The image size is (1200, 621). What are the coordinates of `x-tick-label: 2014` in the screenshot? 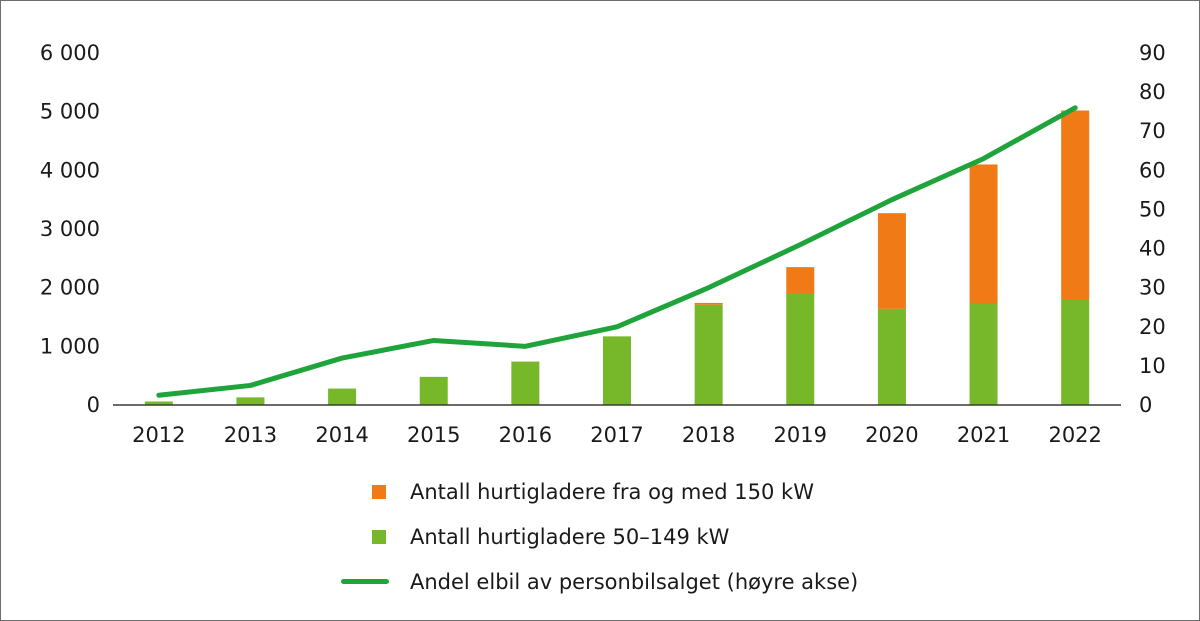 It's located at (341, 435).